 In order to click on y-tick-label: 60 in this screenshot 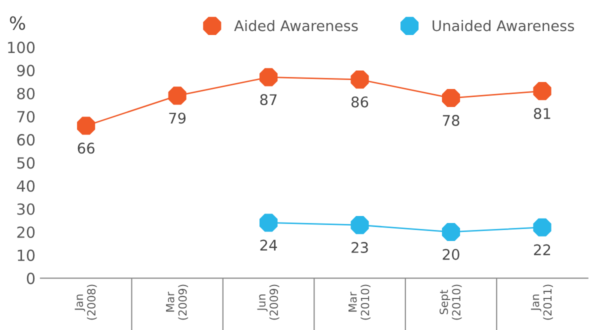, I will do `click(26, 140)`.